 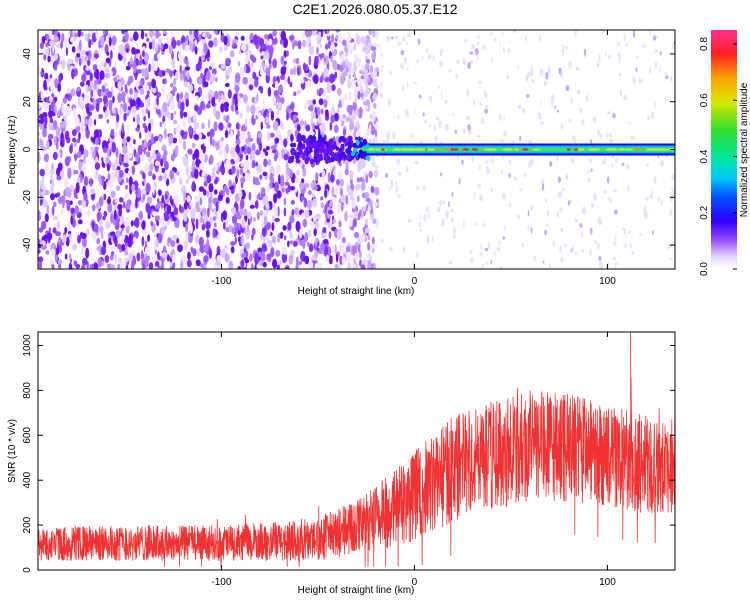 I want to click on snr-ytick-label: 400, so click(x=27, y=479).